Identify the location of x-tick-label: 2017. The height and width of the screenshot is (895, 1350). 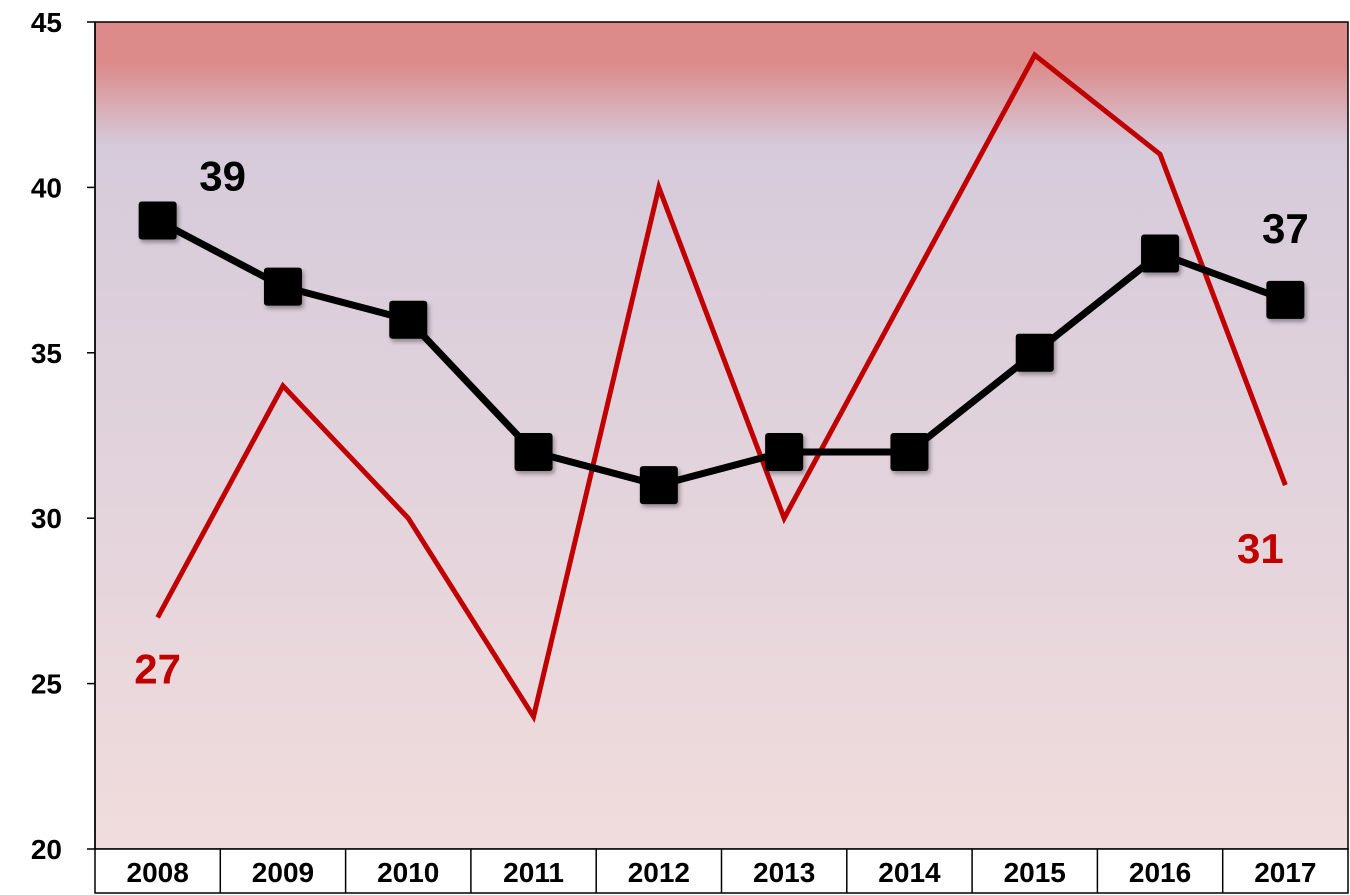
(1285, 872).